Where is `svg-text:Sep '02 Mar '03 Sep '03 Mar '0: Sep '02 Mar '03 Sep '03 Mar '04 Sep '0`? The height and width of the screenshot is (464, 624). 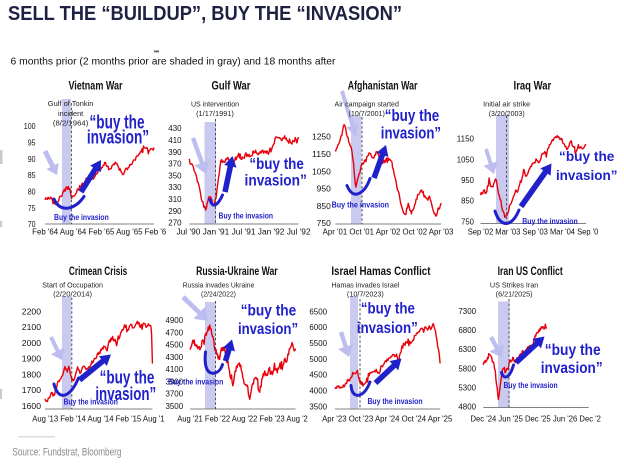
svg-text:Sep '02 Mar '03 Sep '03 Mar '0: Sep '02 Mar '03 Sep '03 Mar '04 Sep '0 is located at coordinates (533, 232).